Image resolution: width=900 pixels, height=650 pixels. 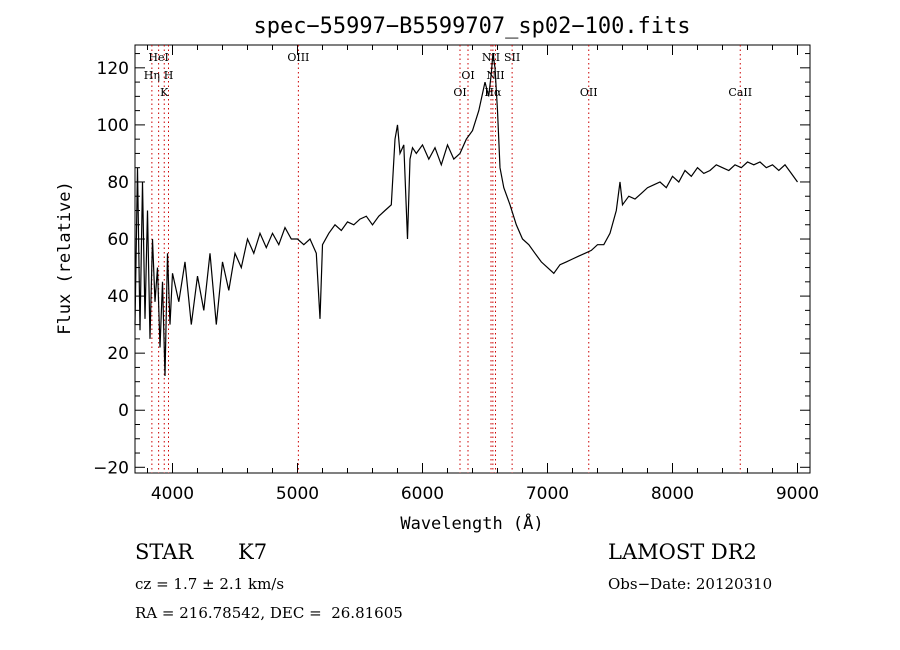 I want to click on emission-line-label: H, so click(x=169, y=75).